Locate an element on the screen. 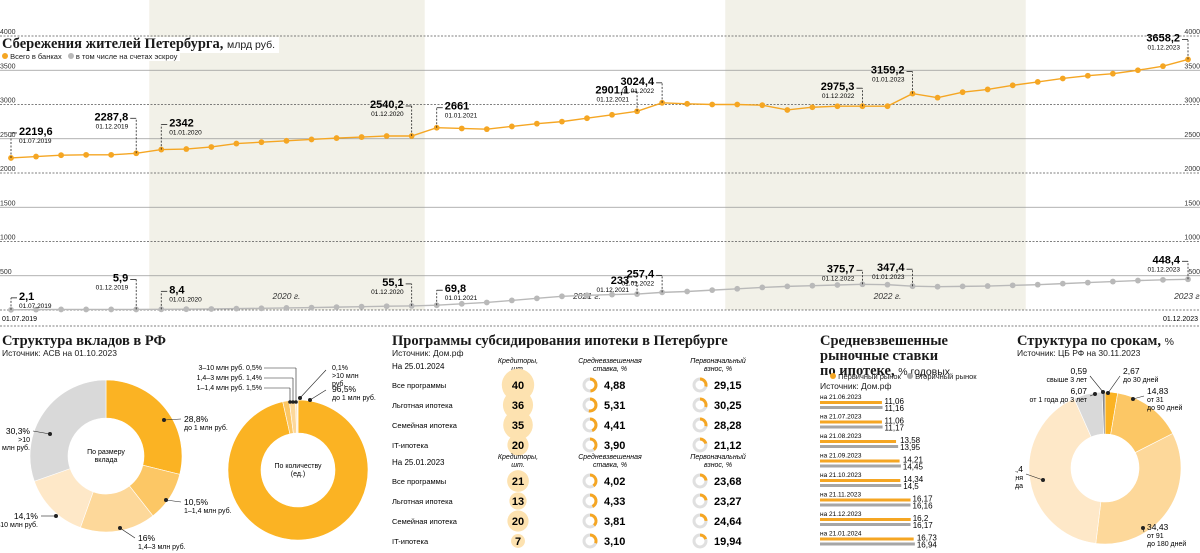 This screenshot has width=1200, height=553. axis-tick-left: 4000 is located at coordinates (8, 32).